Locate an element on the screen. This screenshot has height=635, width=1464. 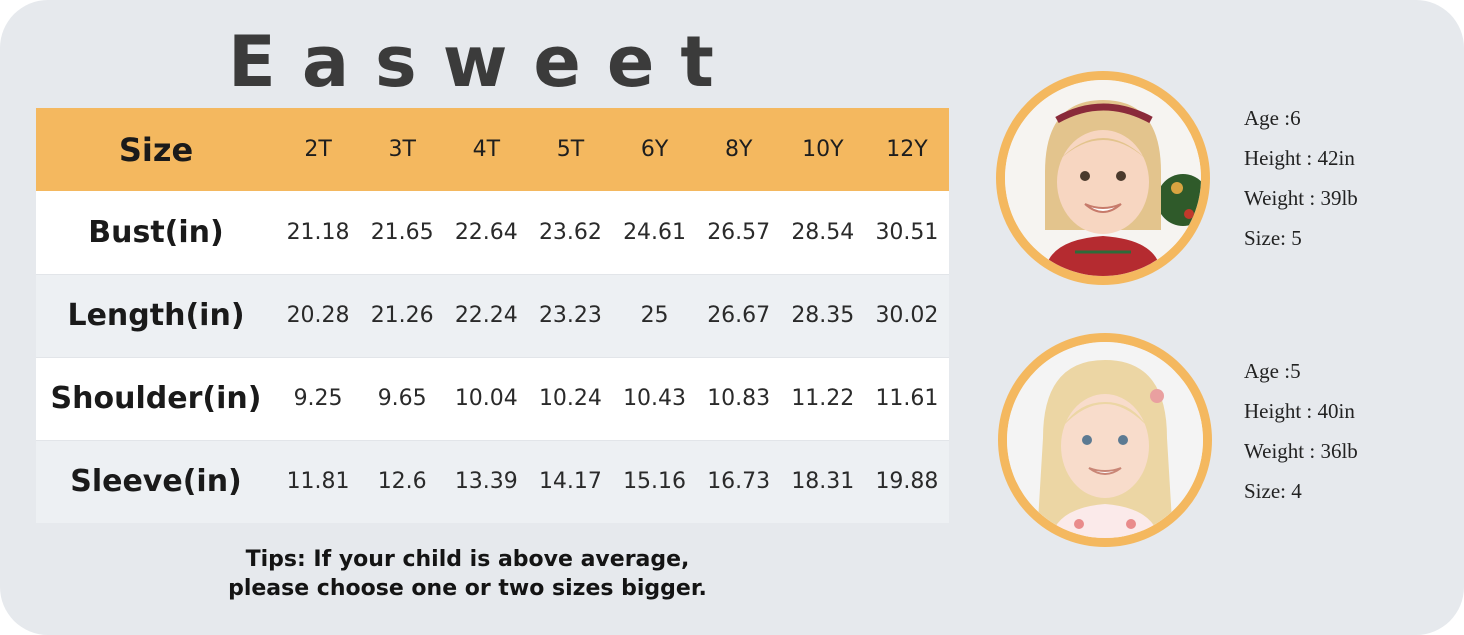
size-header: 6Y is located at coordinates (654, 149).